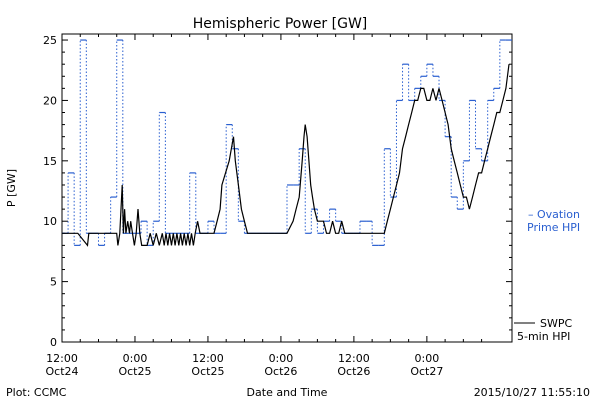  What do you see at coordinates (543, 336) in the screenshot?
I see `legend-swpc-line2: 5-min HPI` at bounding box center [543, 336].